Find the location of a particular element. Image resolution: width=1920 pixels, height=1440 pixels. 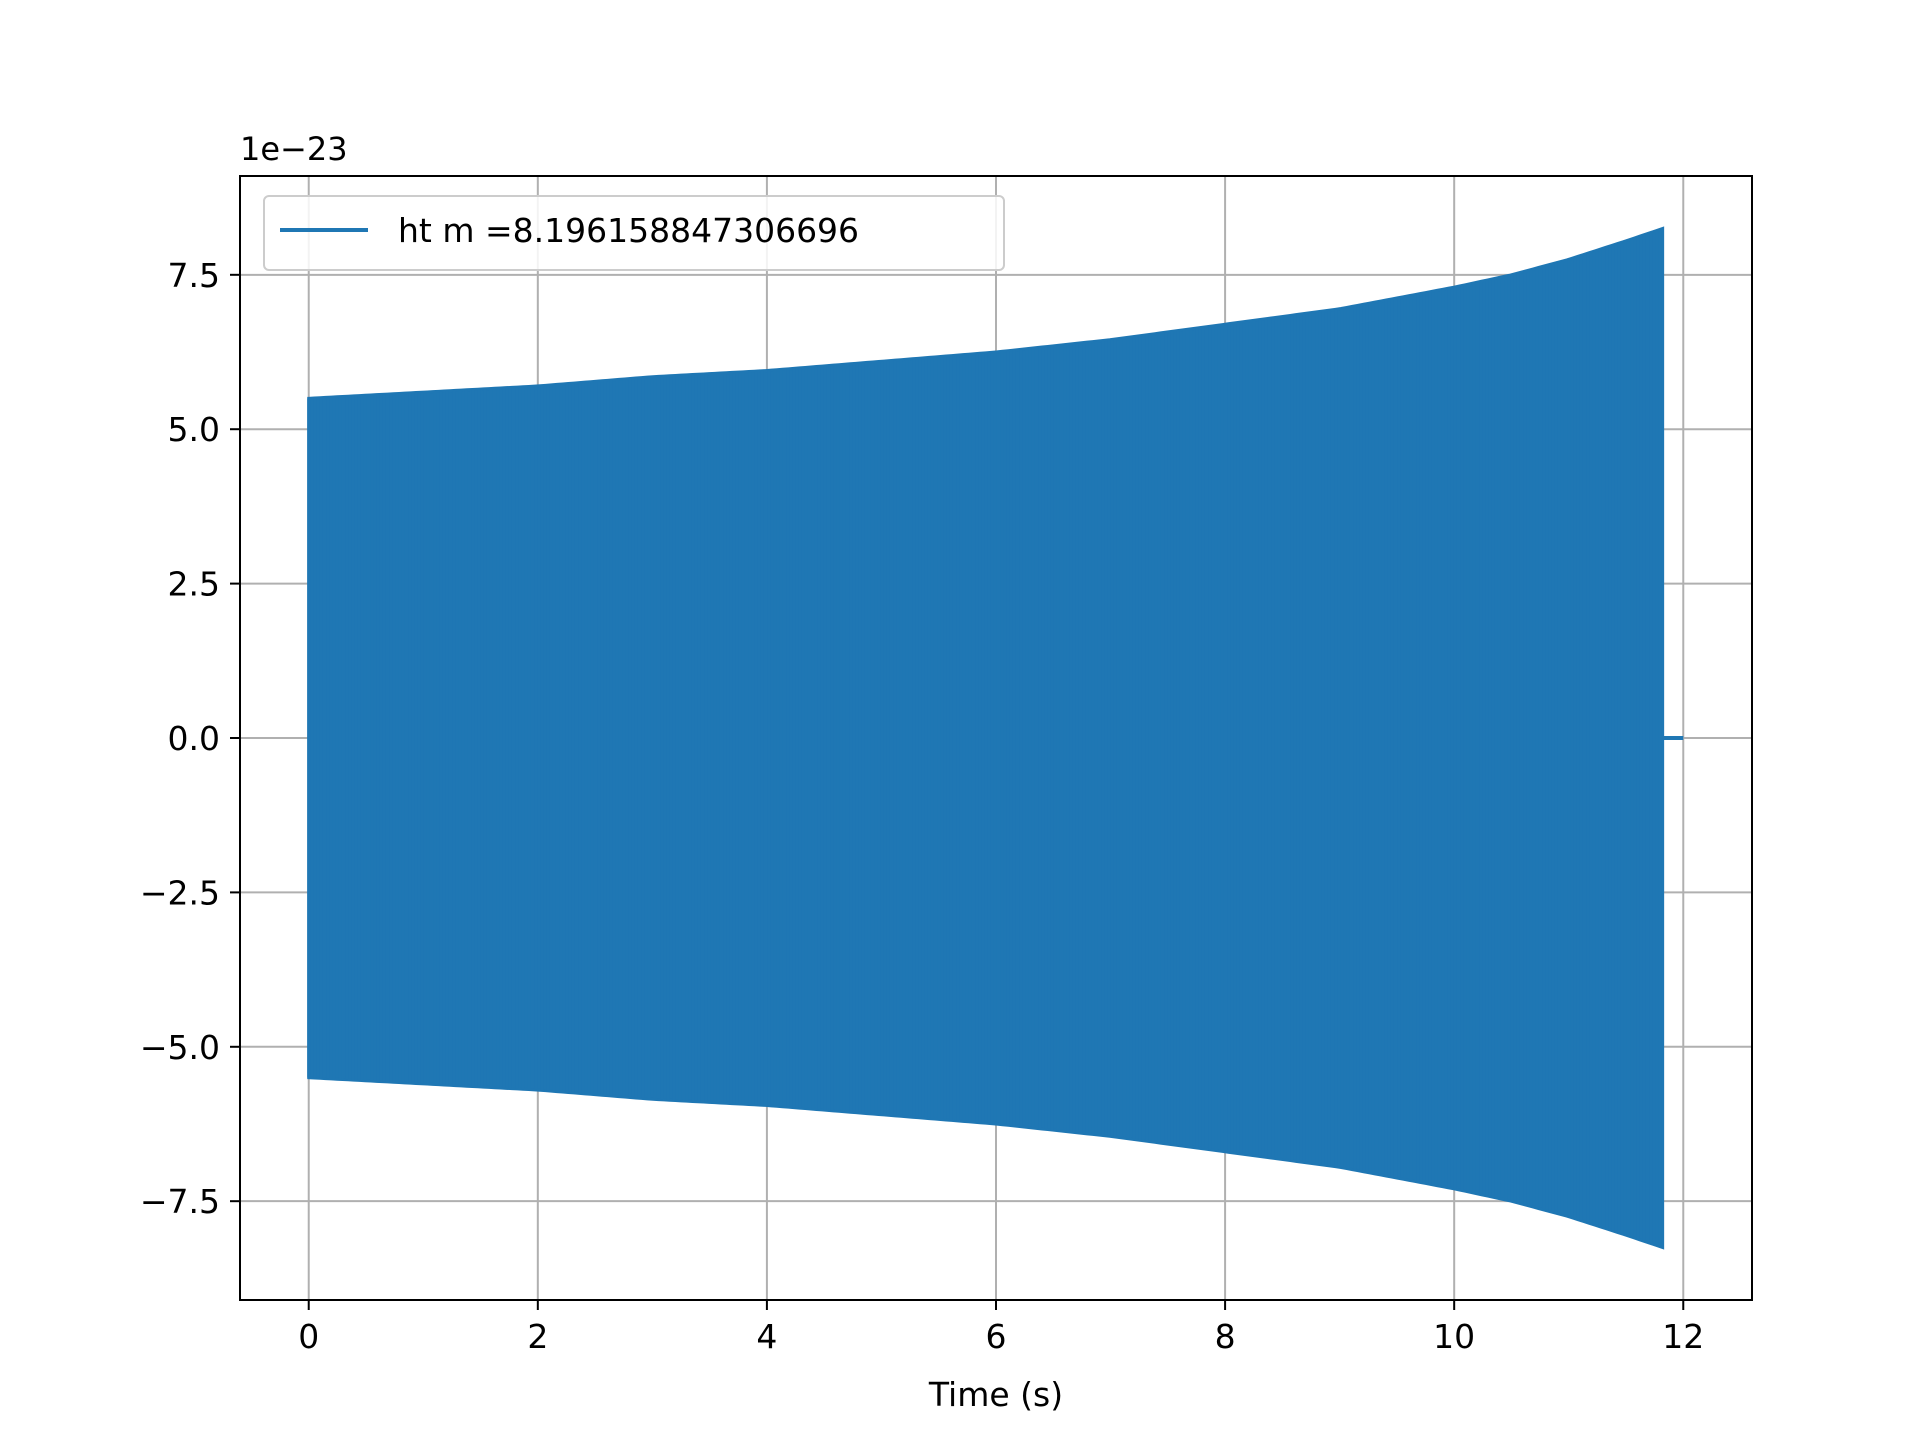

x-tick-label: 6 is located at coordinates (996, 1336).